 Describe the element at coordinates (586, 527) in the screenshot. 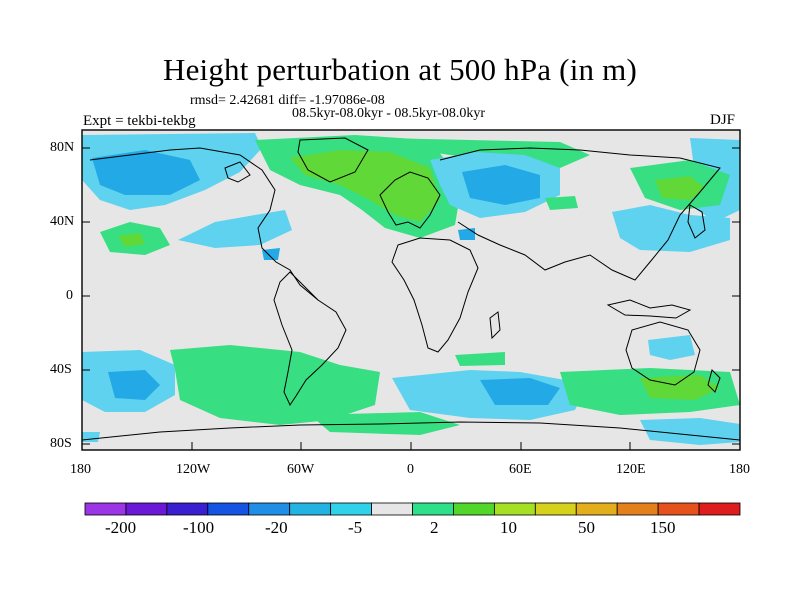

I see `colorbar-label: 50` at that location.